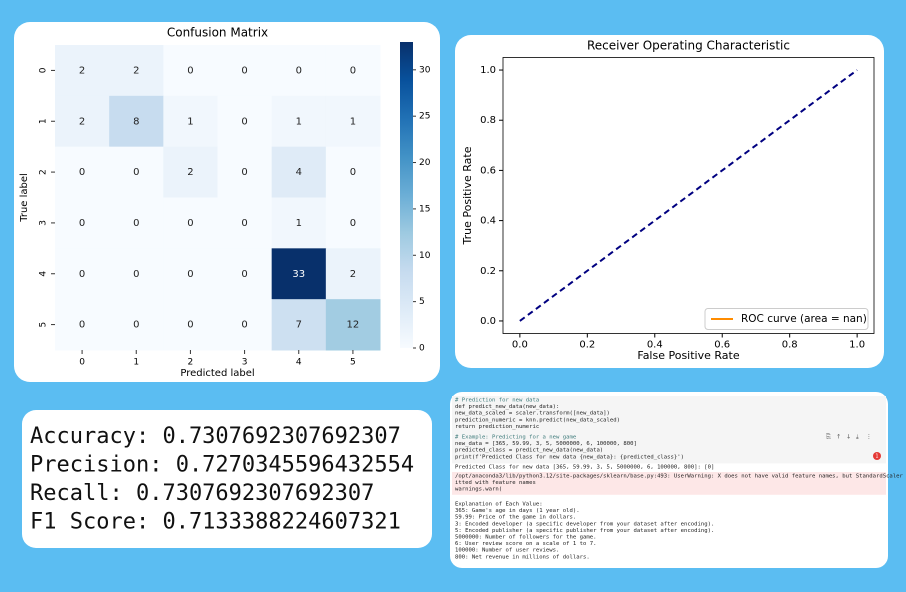 Image resolution: width=906 pixels, height=592 pixels. I want to click on code-line: def predict_new_data(new_data):, so click(507, 407).